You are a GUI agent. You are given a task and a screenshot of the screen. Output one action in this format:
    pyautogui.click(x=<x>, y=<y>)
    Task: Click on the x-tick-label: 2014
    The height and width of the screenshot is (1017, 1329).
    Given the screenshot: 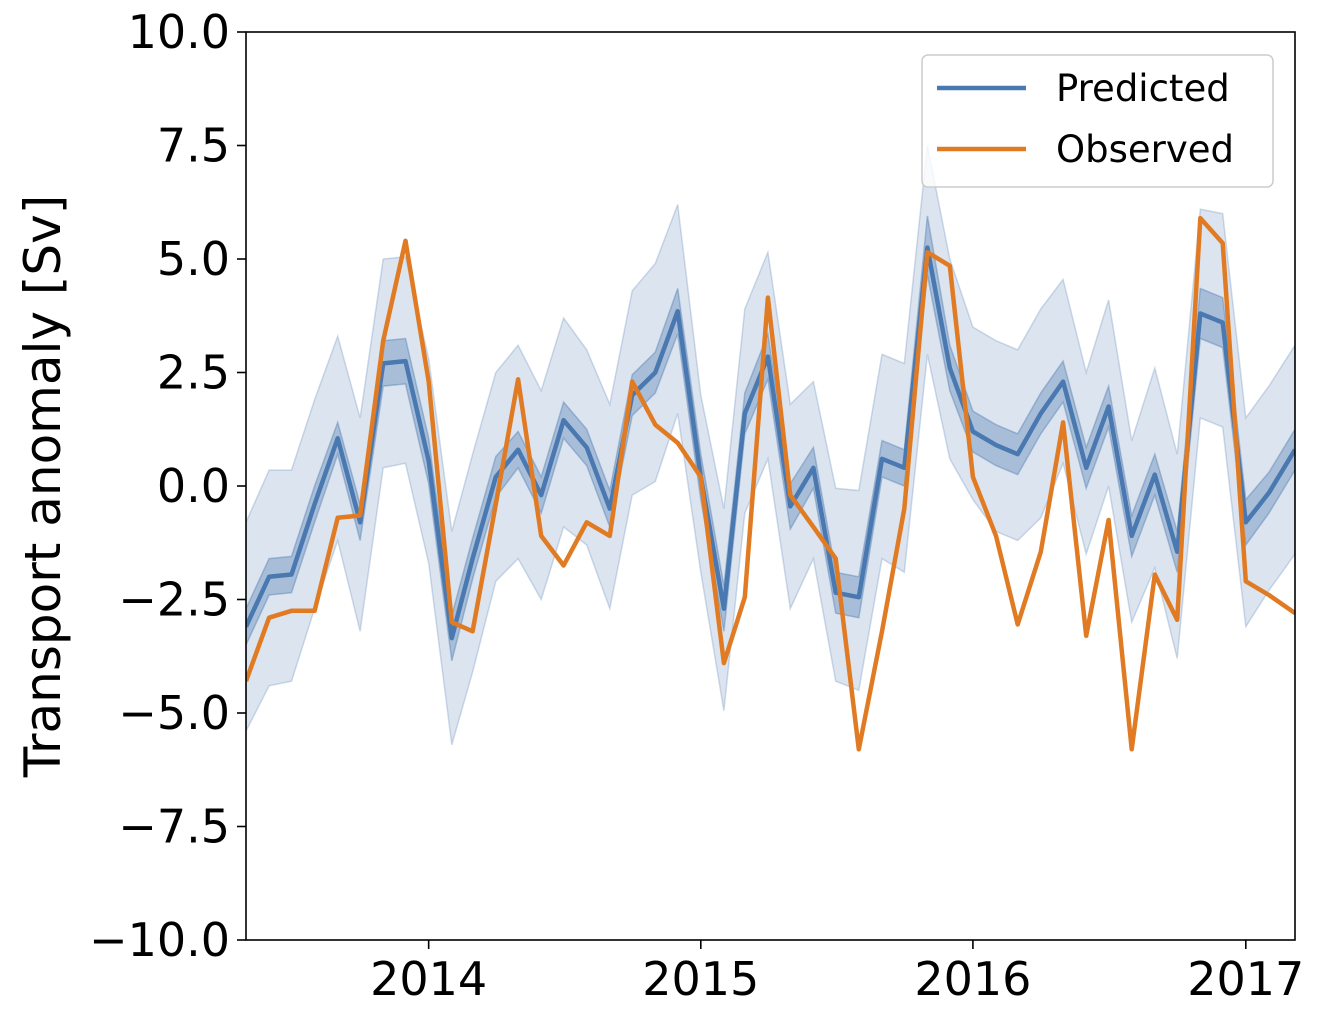 What is the action you would take?
    pyautogui.click(x=428, y=979)
    